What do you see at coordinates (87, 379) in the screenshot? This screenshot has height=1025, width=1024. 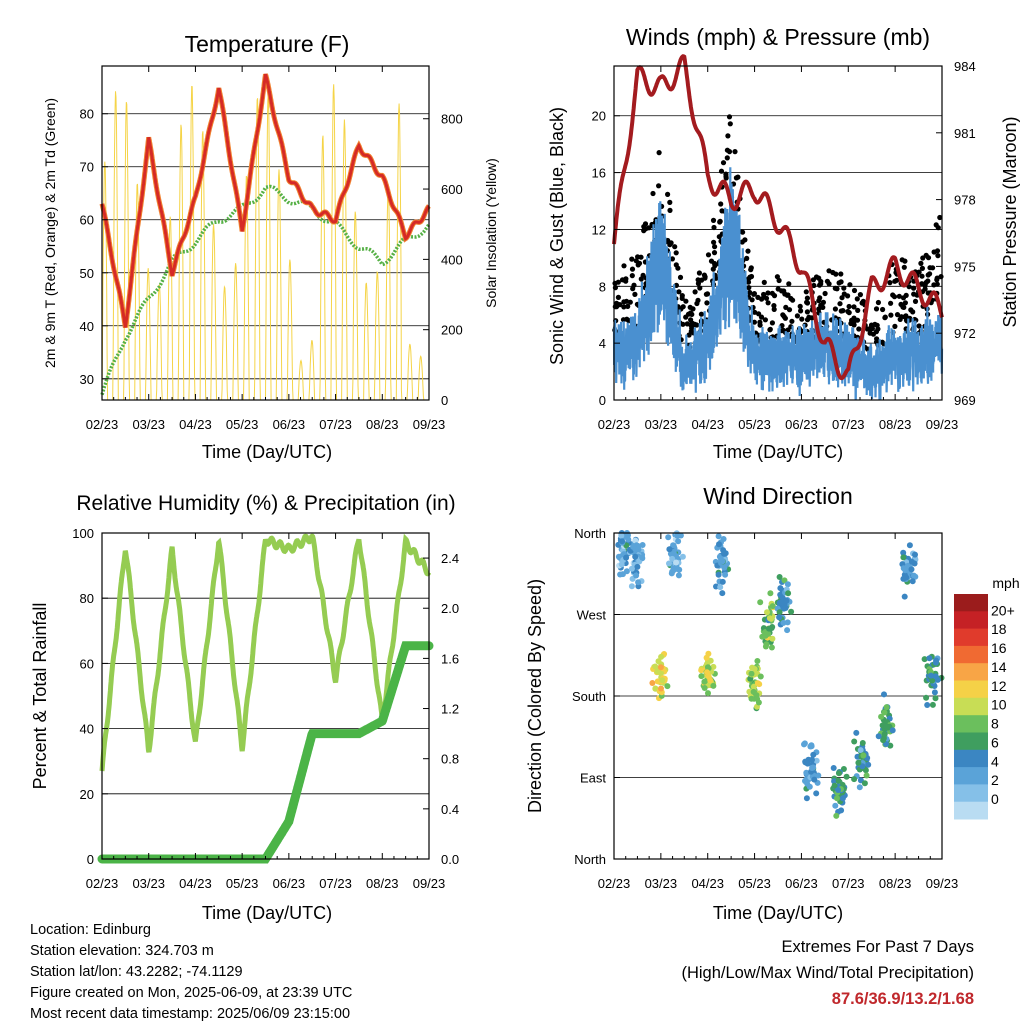 I see `y-tick-label: 30` at bounding box center [87, 379].